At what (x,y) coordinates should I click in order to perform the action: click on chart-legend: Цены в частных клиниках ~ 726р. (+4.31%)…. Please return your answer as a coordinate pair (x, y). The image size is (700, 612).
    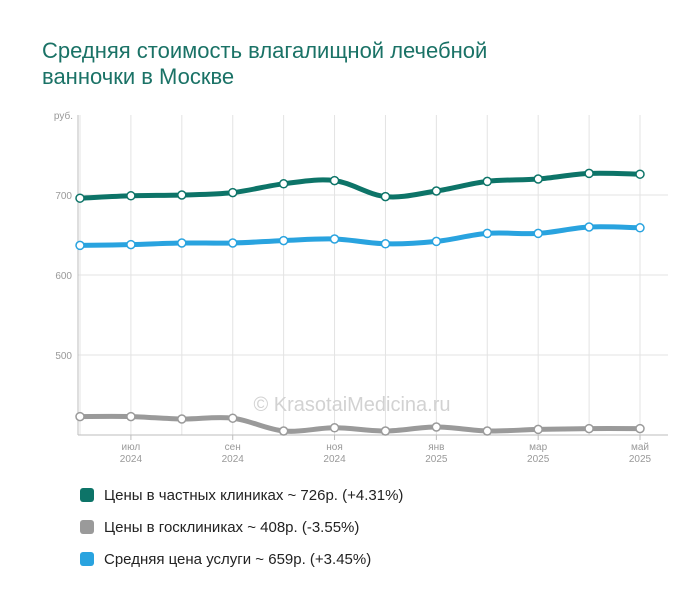
    Looking at the image, I should click on (241, 532).